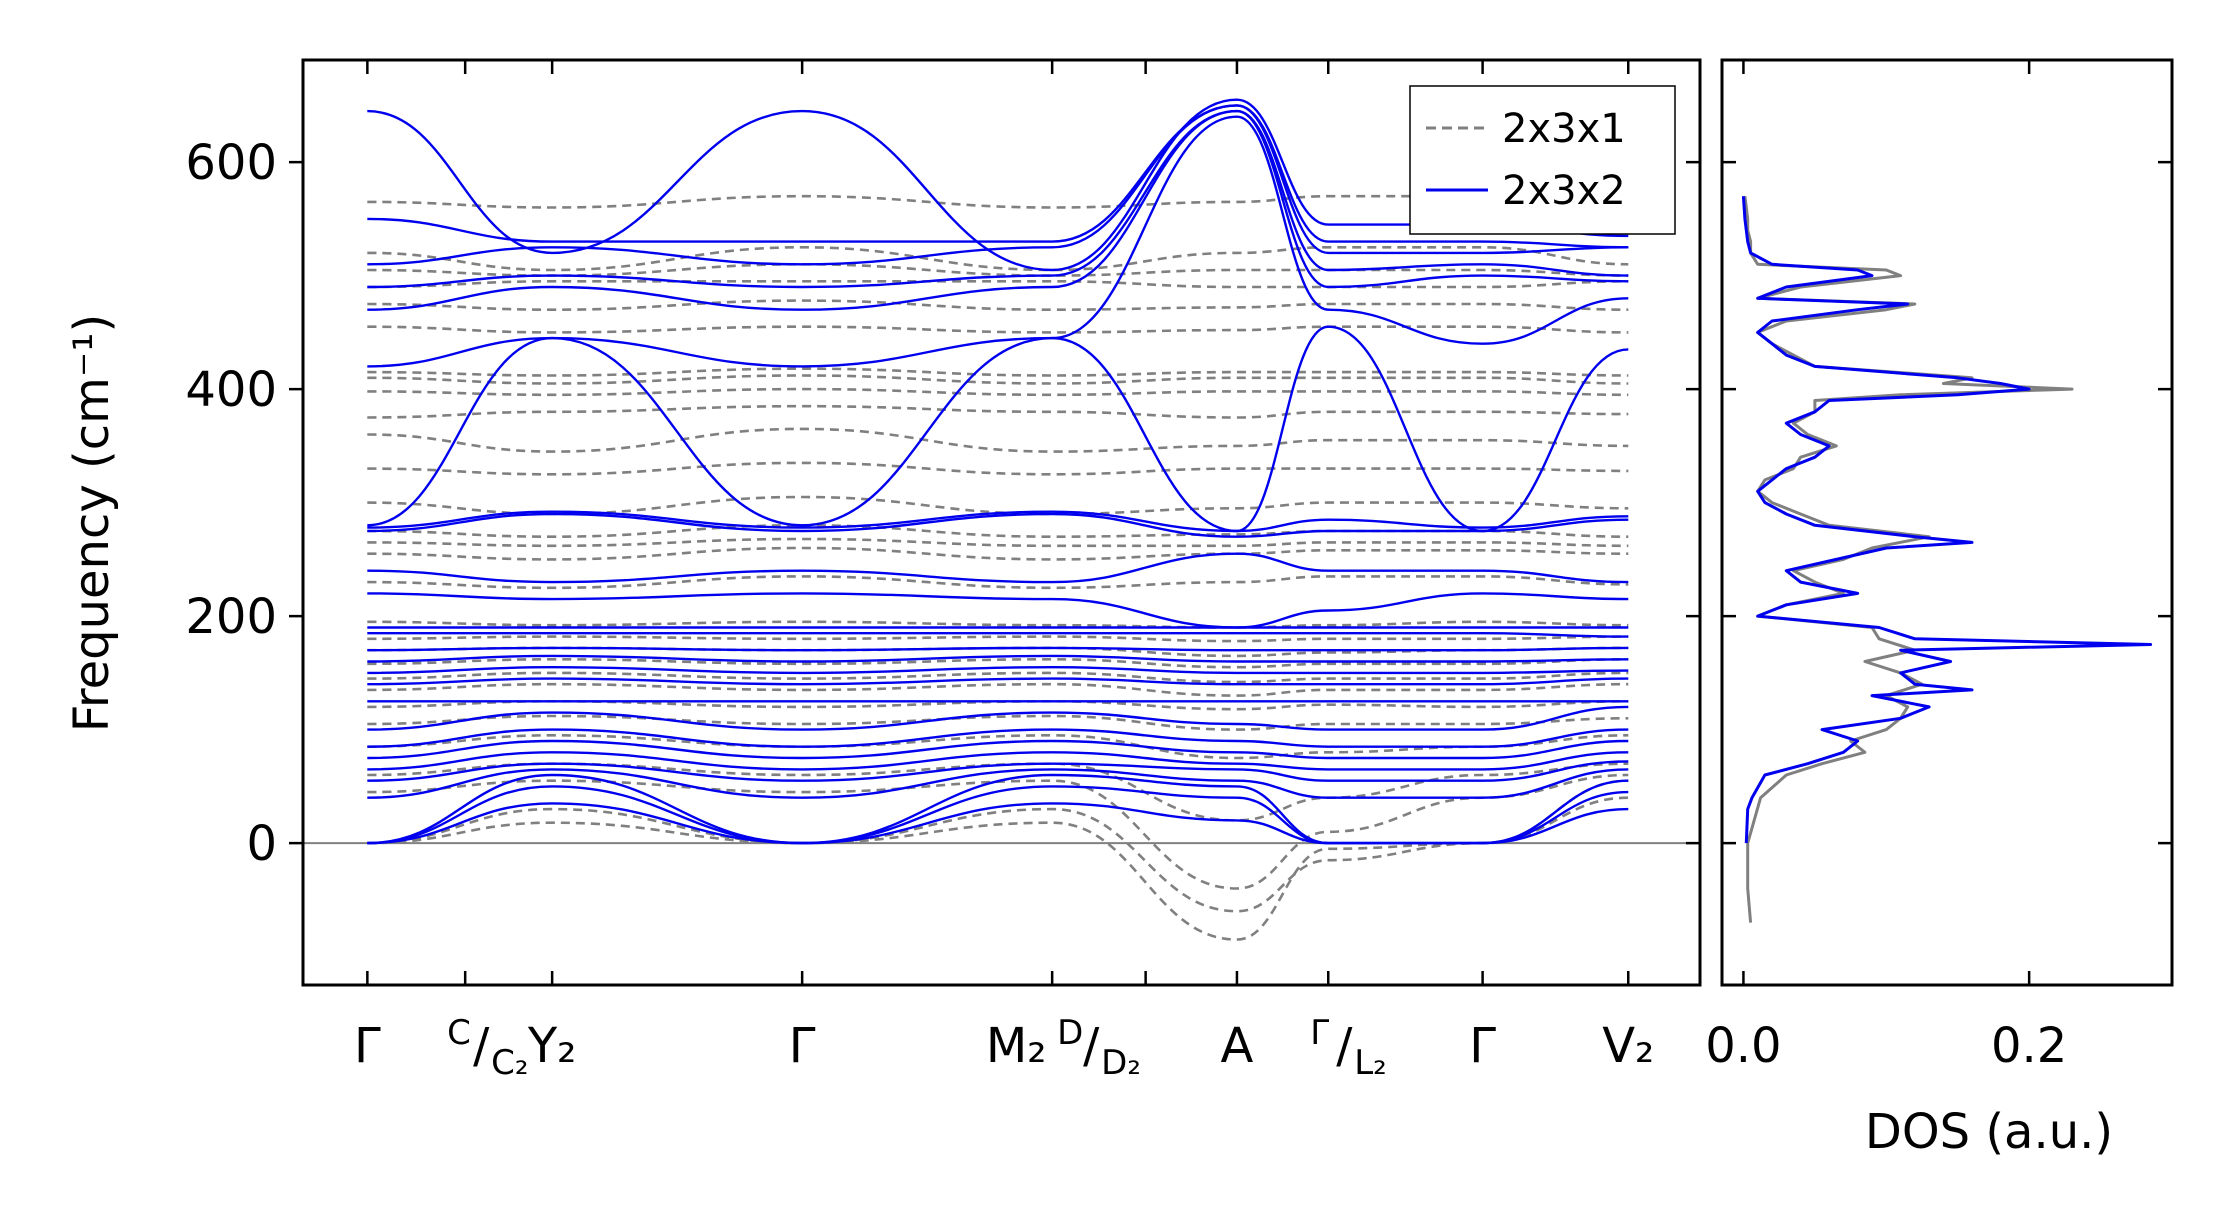 The width and height of the screenshot is (2222, 1220). Describe the element at coordinates (92, 523) in the screenshot. I see `y-axis-label: Frequency (cm⁻¹)` at that location.